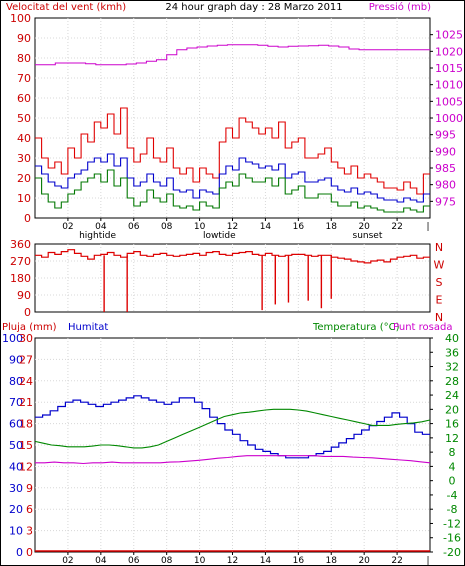 The width and height of the screenshot is (465, 566). I want to click on humidity-tick-label: 30, so click(16, 488).